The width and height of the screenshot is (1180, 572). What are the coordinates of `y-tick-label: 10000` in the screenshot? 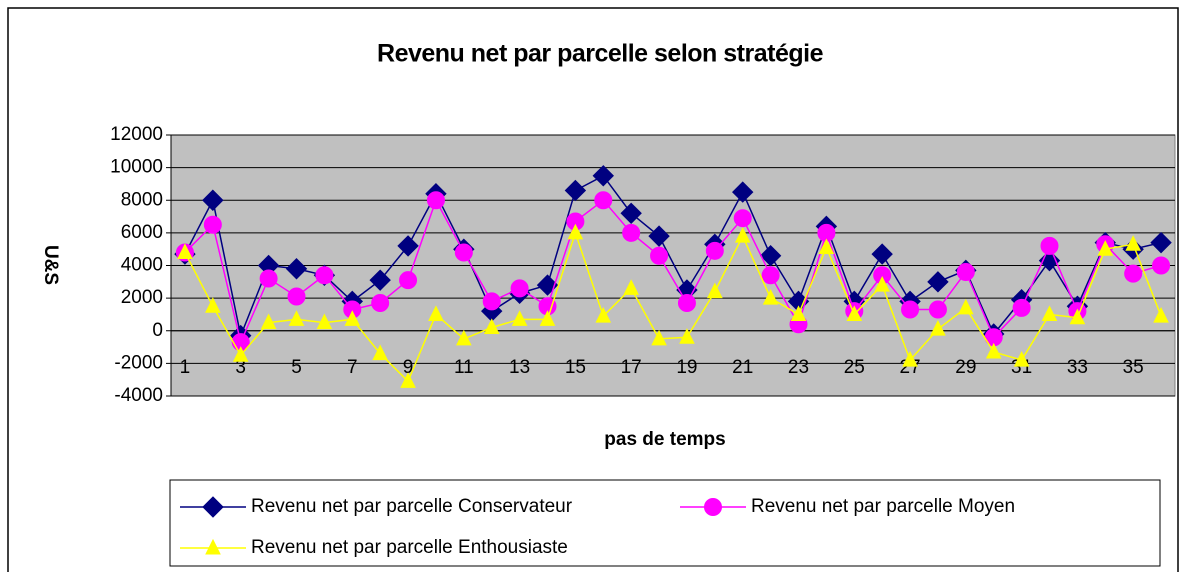 It's located at (136, 167).